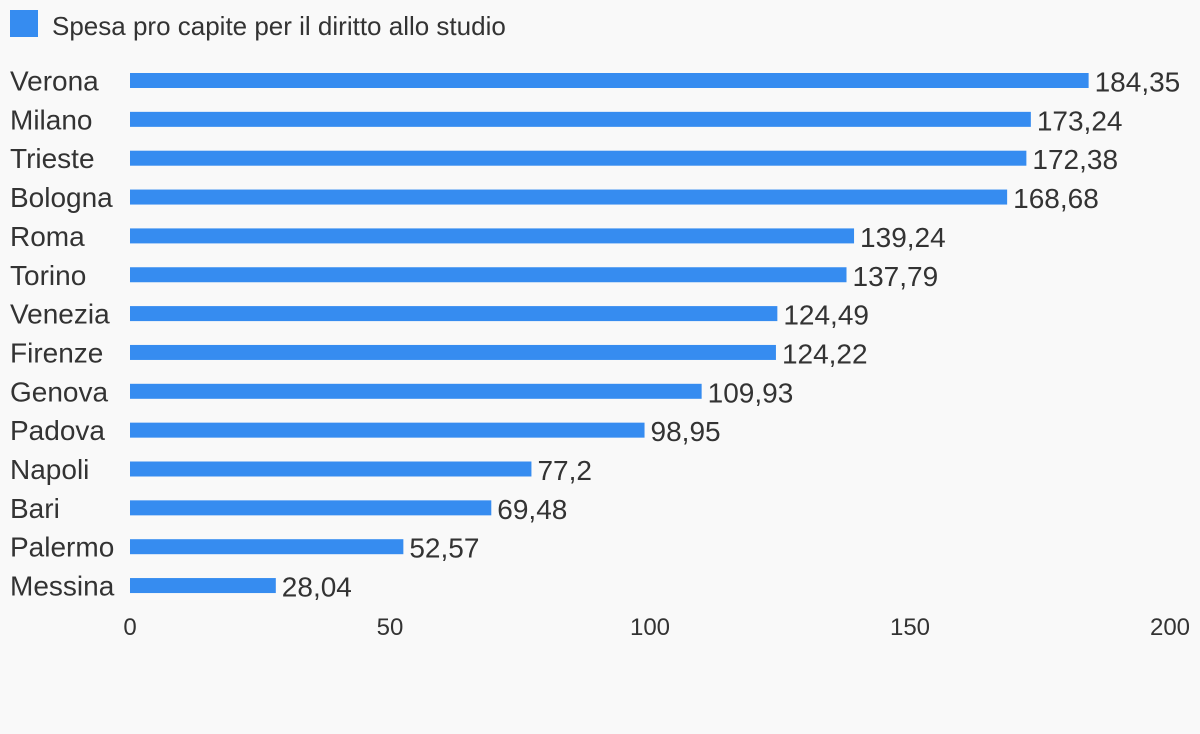 Image resolution: width=1200 pixels, height=734 pixels. Describe the element at coordinates (492, 236) in the screenshot. I see `bar-roma` at that location.